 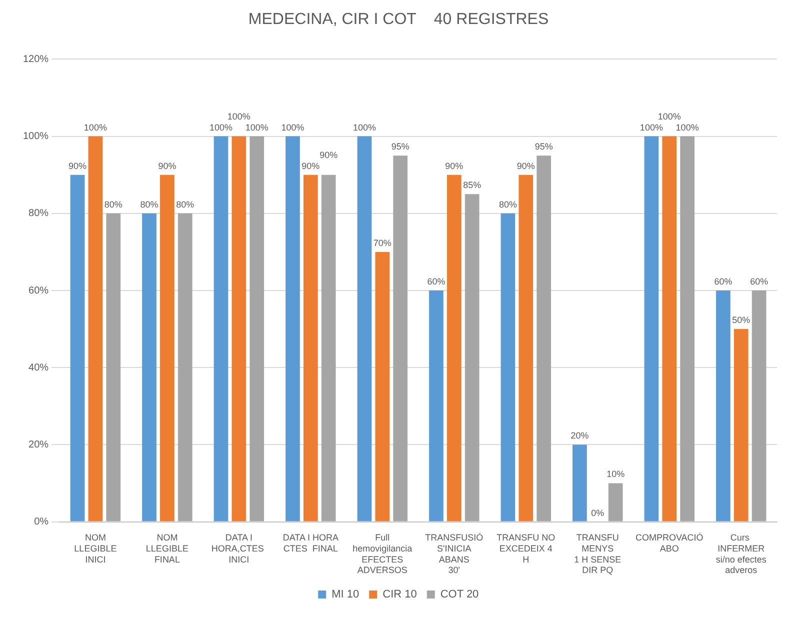 I want to click on legend-label: COT 20, so click(x=459, y=594).